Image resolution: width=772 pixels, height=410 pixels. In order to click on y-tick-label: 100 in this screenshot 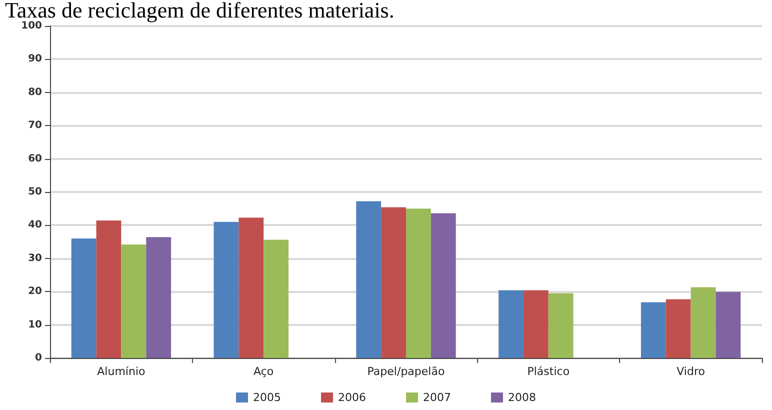, I will do `click(31, 26)`.